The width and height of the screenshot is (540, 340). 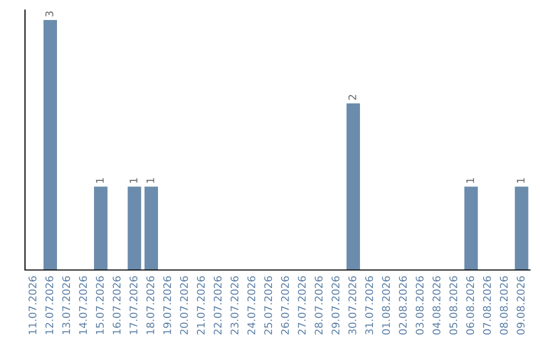 I want to click on x-tick-label: 21.07.2026, so click(x=200, y=305).